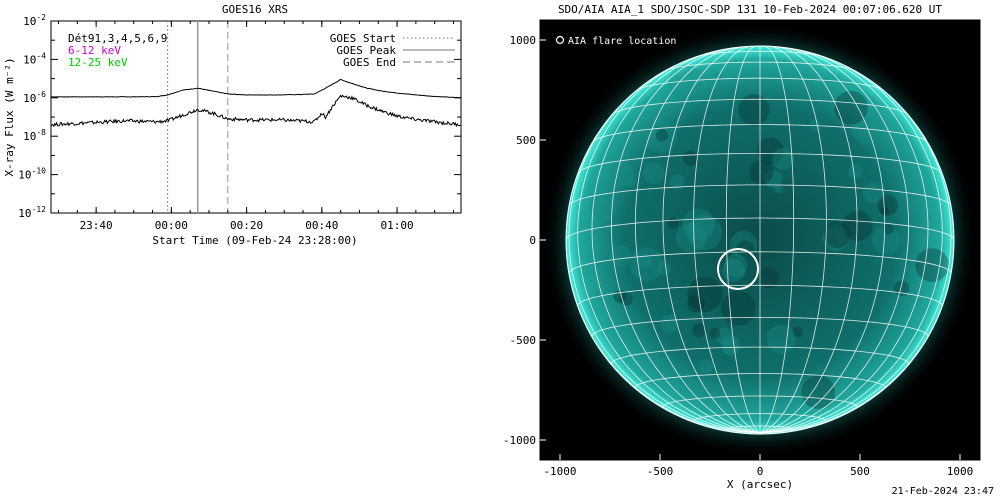 The image size is (1000, 500). Describe the element at coordinates (960, 471) in the screenshot. I see `aia-x-tick-4: 1000` at that location.